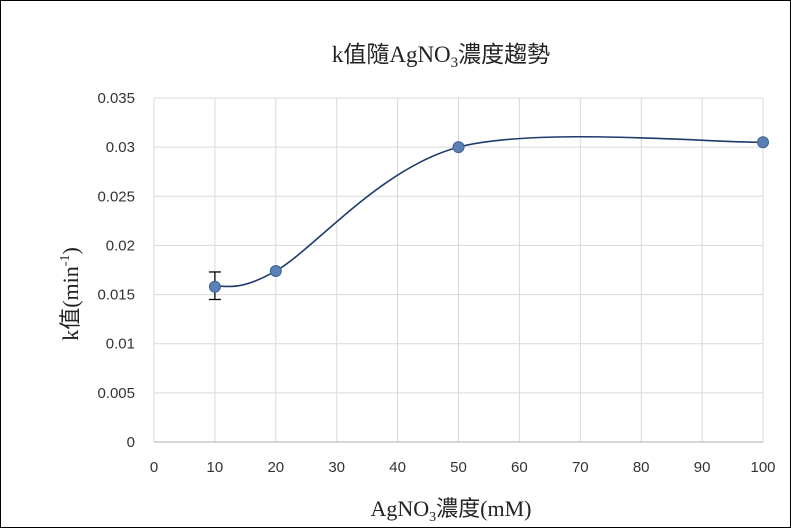 This screenshot has height=532, width=791. Describe the element at coordinates (116, 393) in the screenshot. I see `y-tick-label: 0.005` at that location.